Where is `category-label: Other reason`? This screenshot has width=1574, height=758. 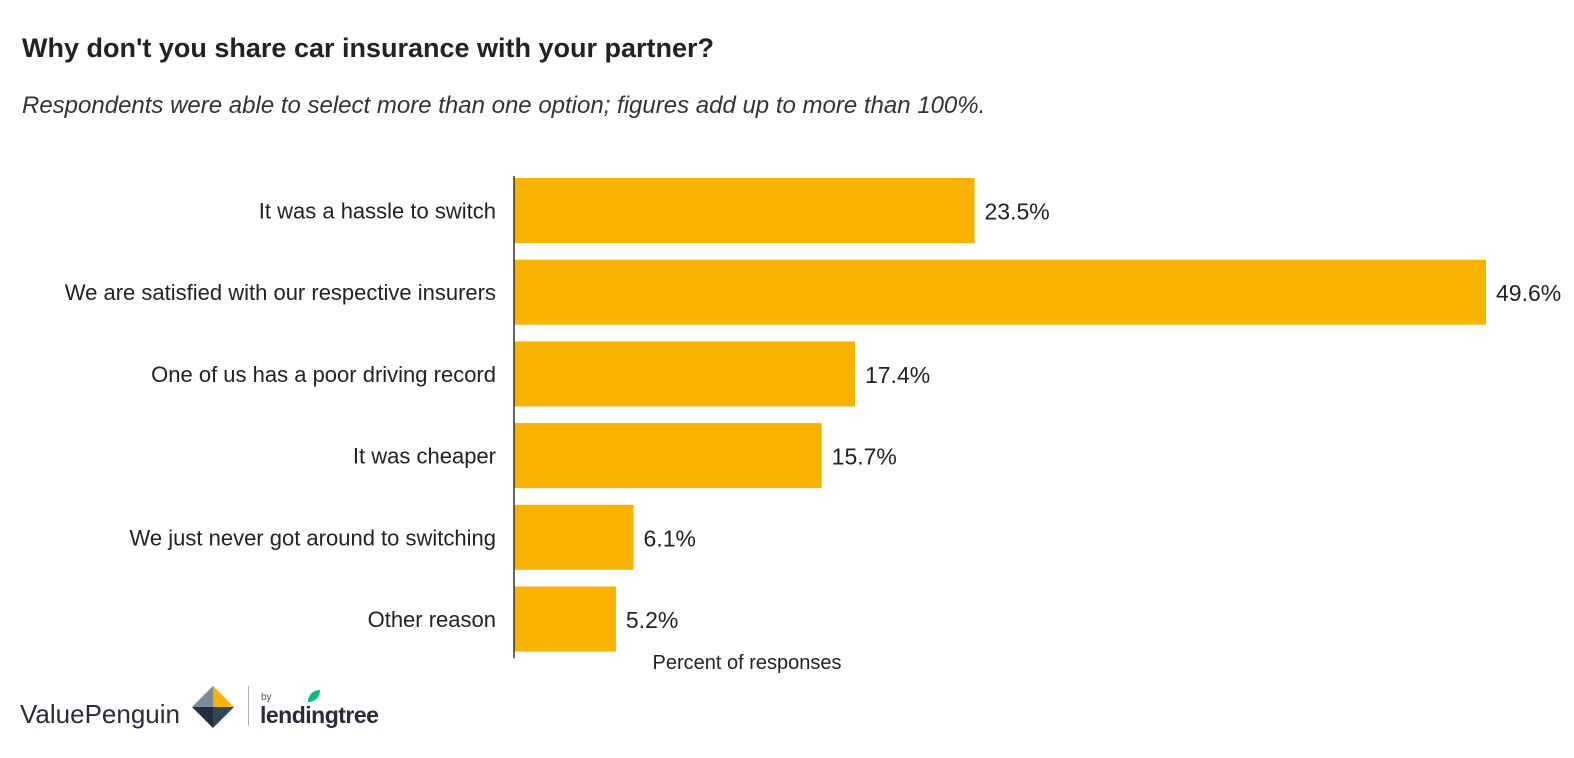 category-label: Other reason is located at coordinates (432, 619).